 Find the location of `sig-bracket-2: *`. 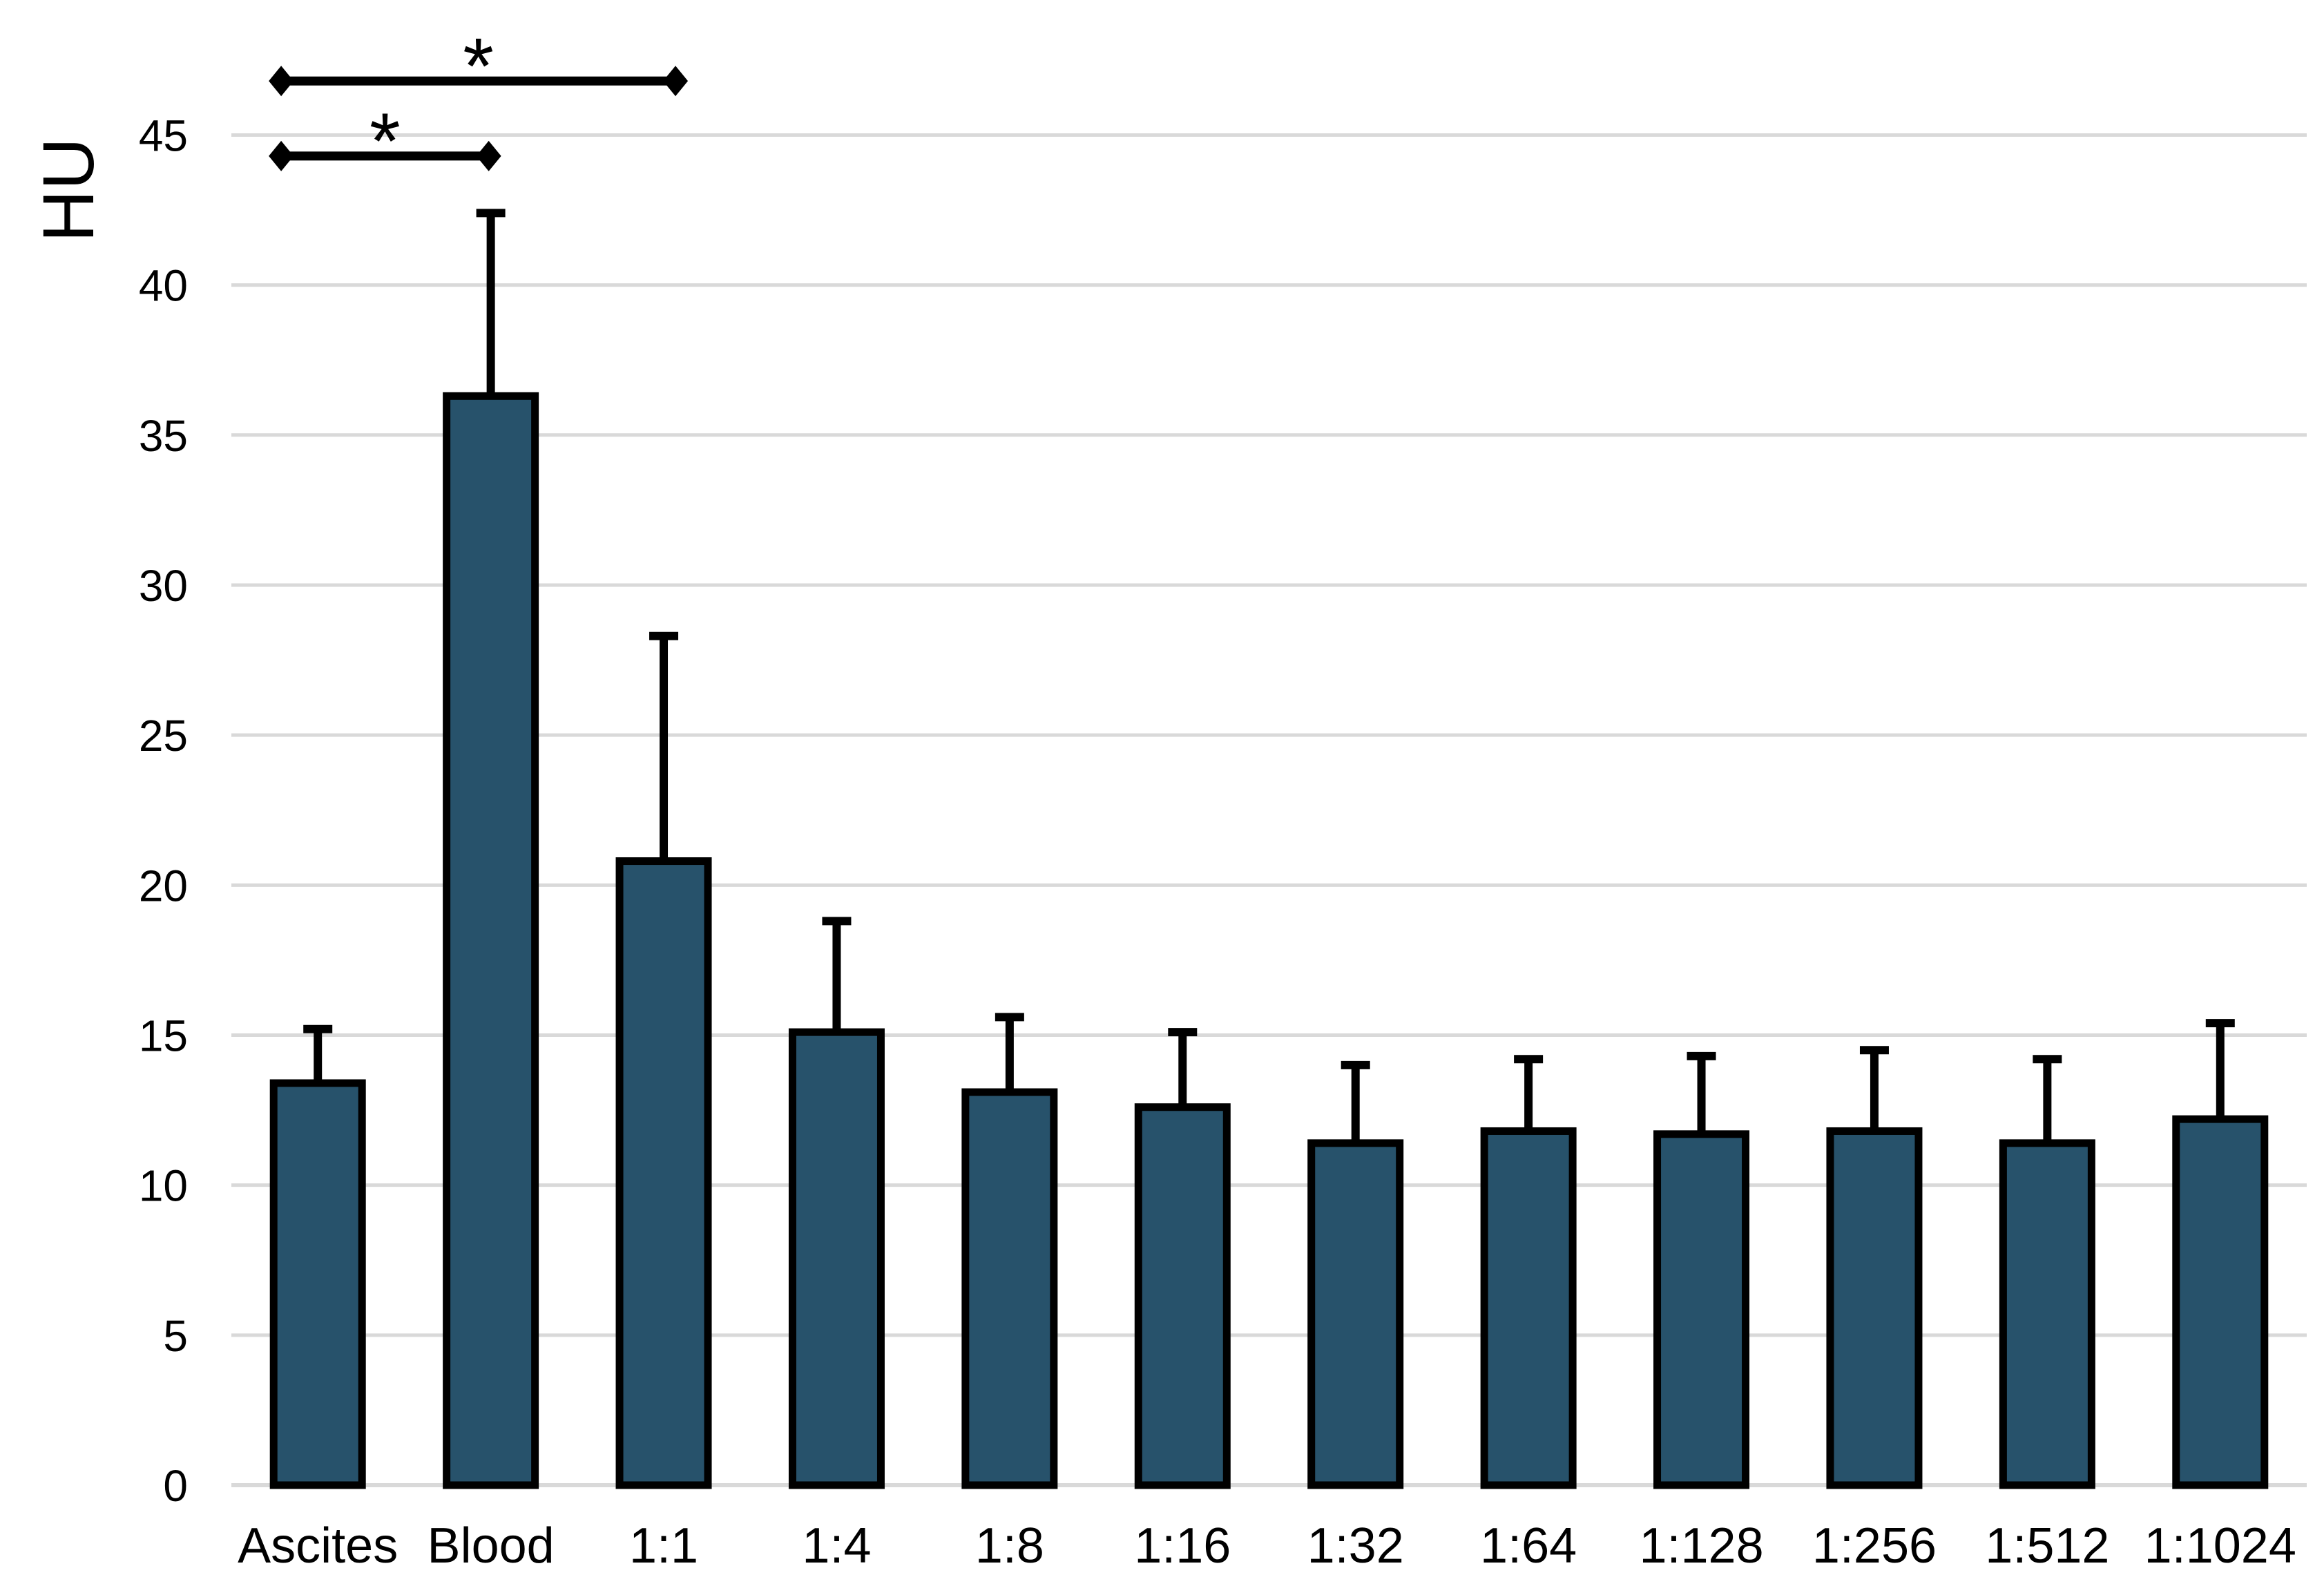

sig-bracket-2: * is located at coordinates (479, 66).